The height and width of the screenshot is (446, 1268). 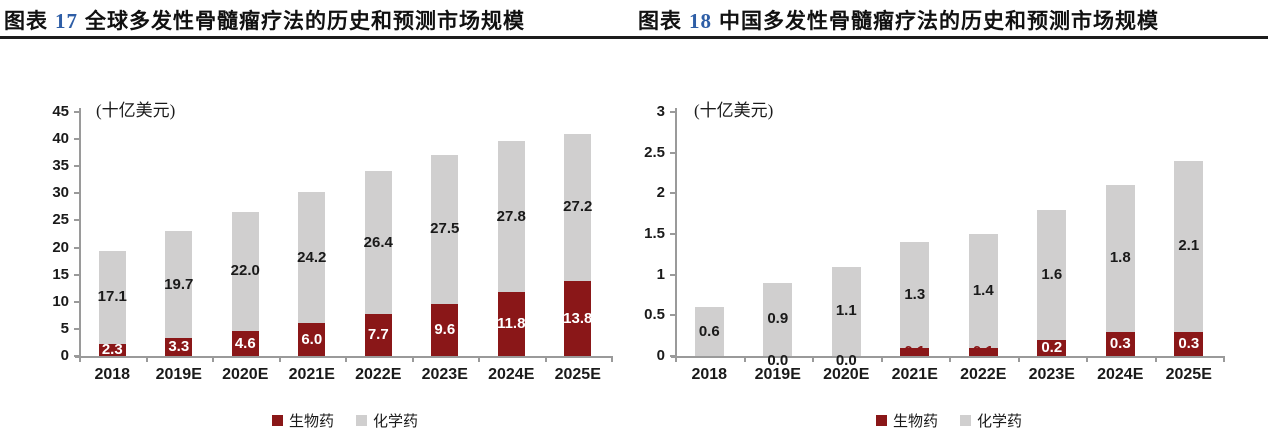 What do you see at coordinates (136, 110) in the screenshot?
I see `y-axis-unit-label: (十亿美元)` at bounding box center [136, 110].